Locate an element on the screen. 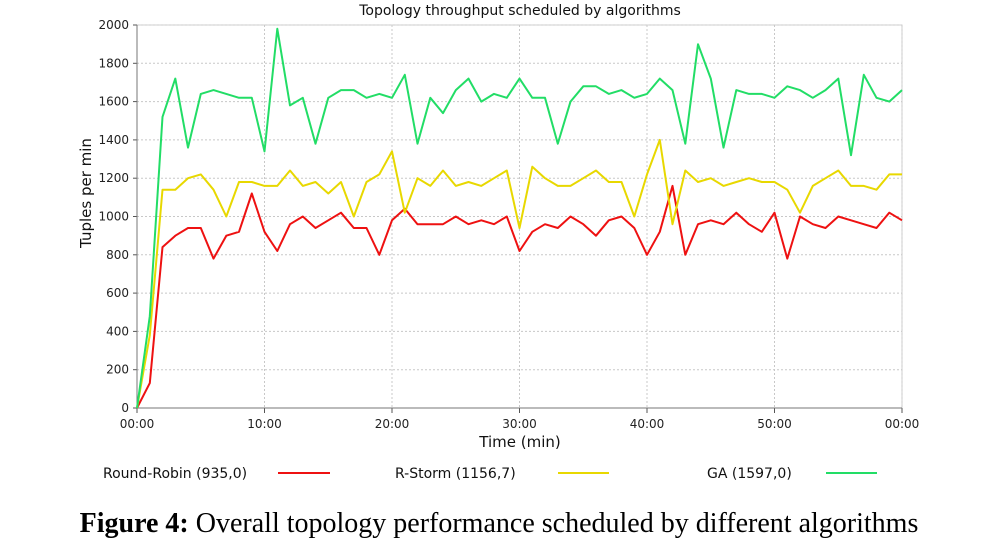 Image resolution: width=998 pixels, height=547 pixels. y-tick-label: 1200 is located at coordinates (113, 178).